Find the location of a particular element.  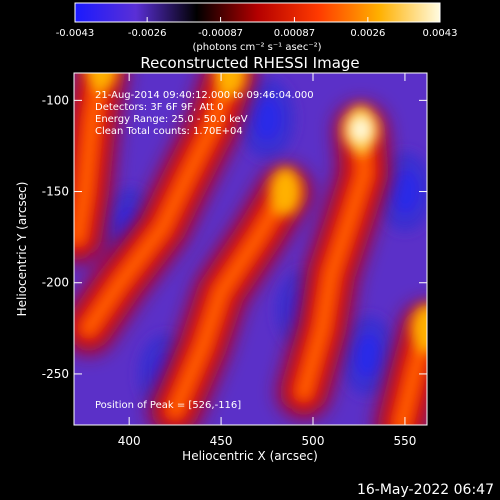

chart-title: Reconstructed RHESSI Image is located at coordinates (249, 63).